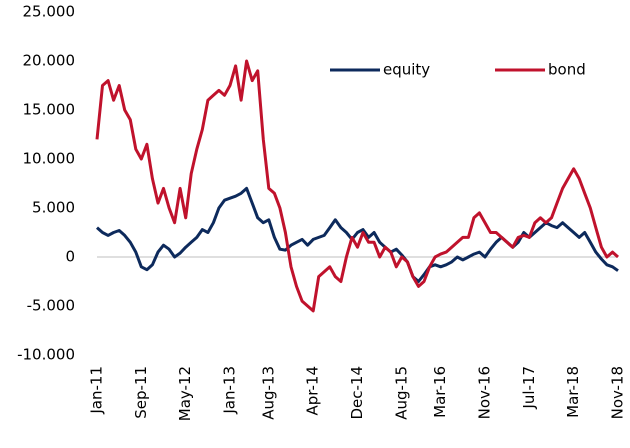 The width and height of the screenshot is (630, 448). What do you see at coordinates (46, 355) in the screenshot?
I see `y-tick-label: -10.000` at bounding box center [46, 355].